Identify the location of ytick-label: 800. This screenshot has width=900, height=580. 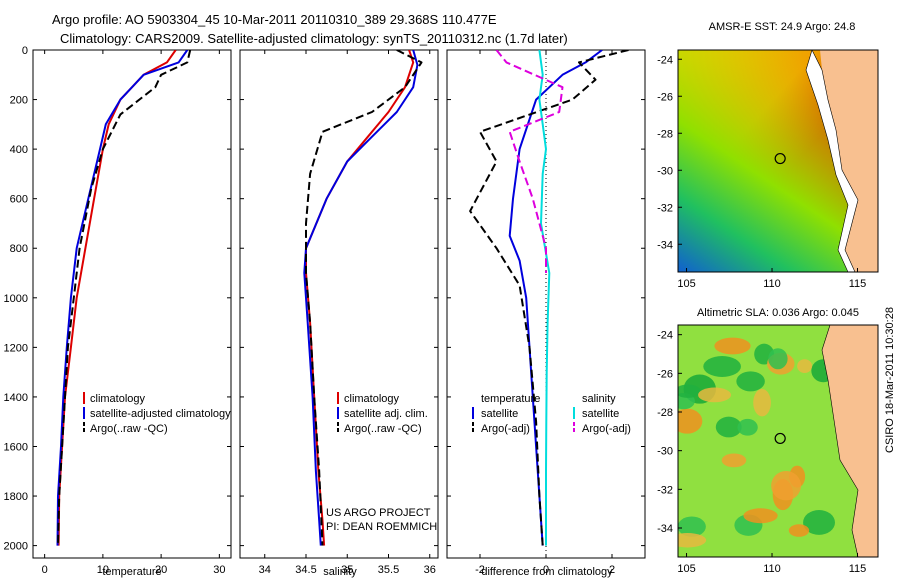
(19, 249).